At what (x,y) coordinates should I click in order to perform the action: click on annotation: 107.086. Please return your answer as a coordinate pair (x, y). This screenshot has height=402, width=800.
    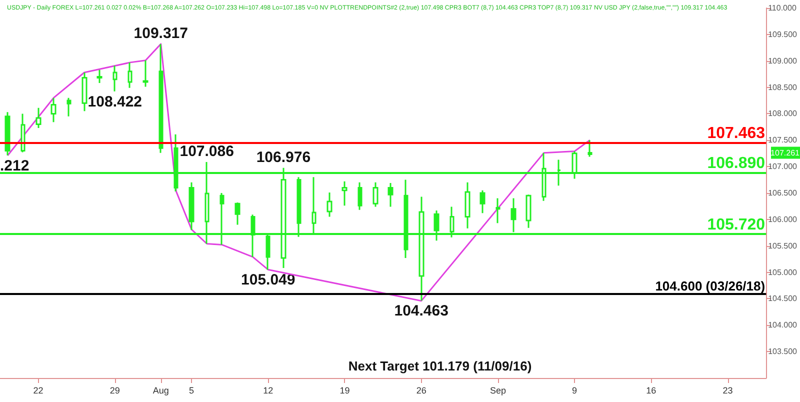
    Looking at the image, I should click on (207, 151).